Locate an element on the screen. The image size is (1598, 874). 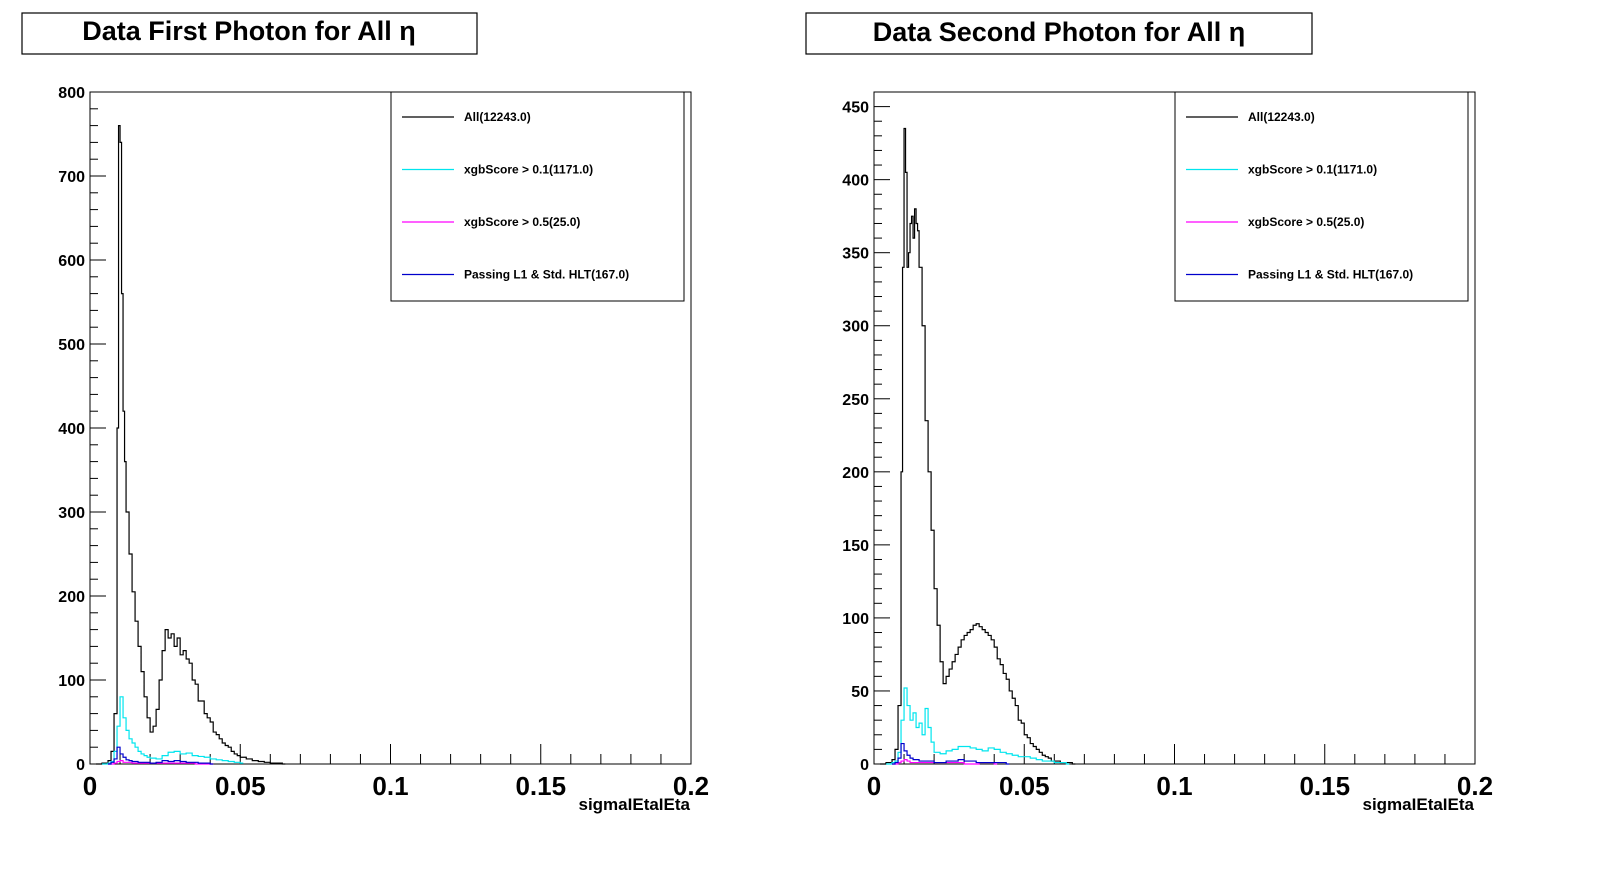
chart-title: Data First Photon for All η is located at coordinates (249, 31).